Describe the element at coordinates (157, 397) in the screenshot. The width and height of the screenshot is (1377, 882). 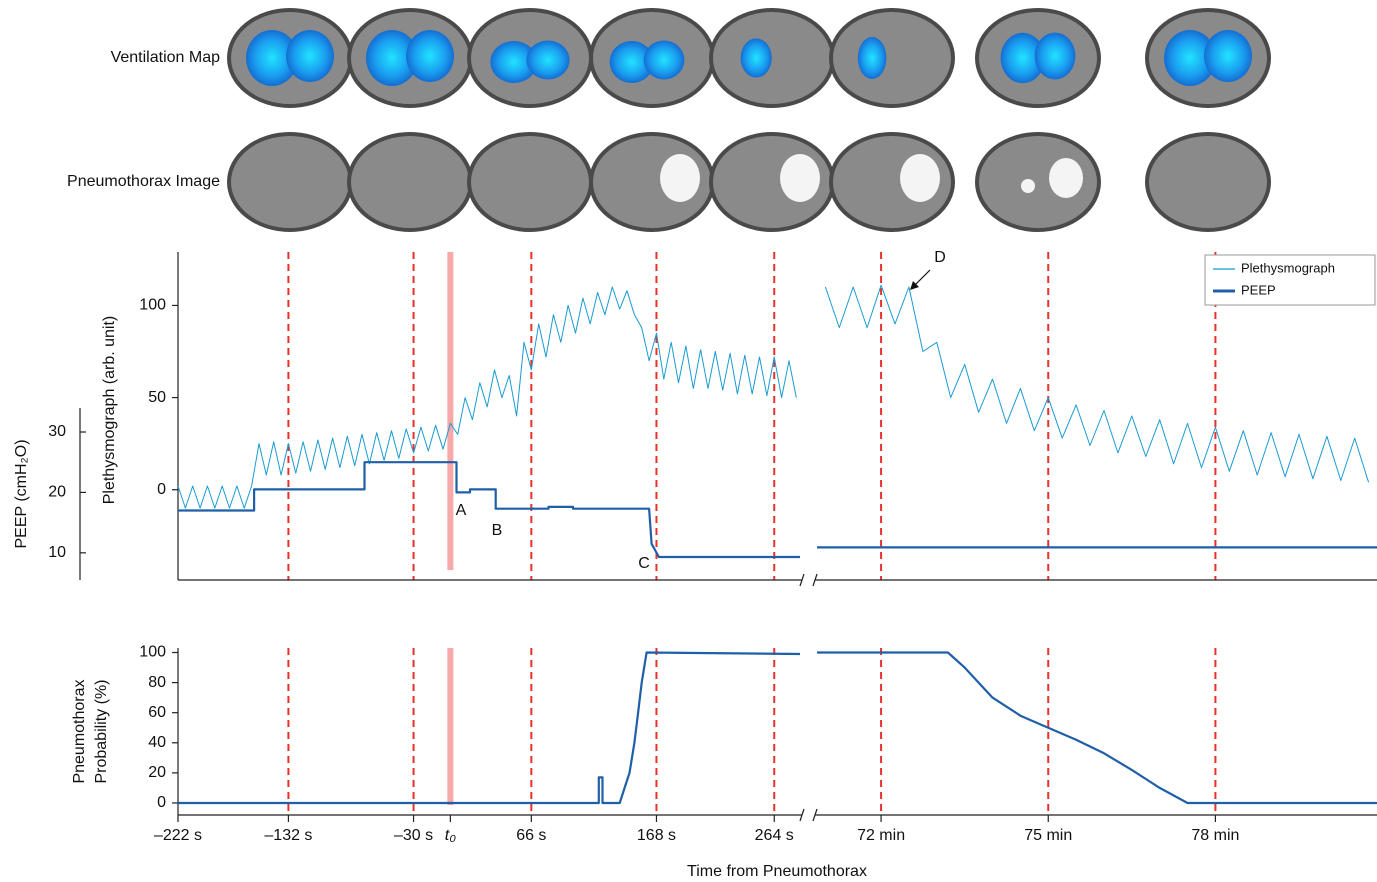
I see `y-tick-label: 50` at that location.